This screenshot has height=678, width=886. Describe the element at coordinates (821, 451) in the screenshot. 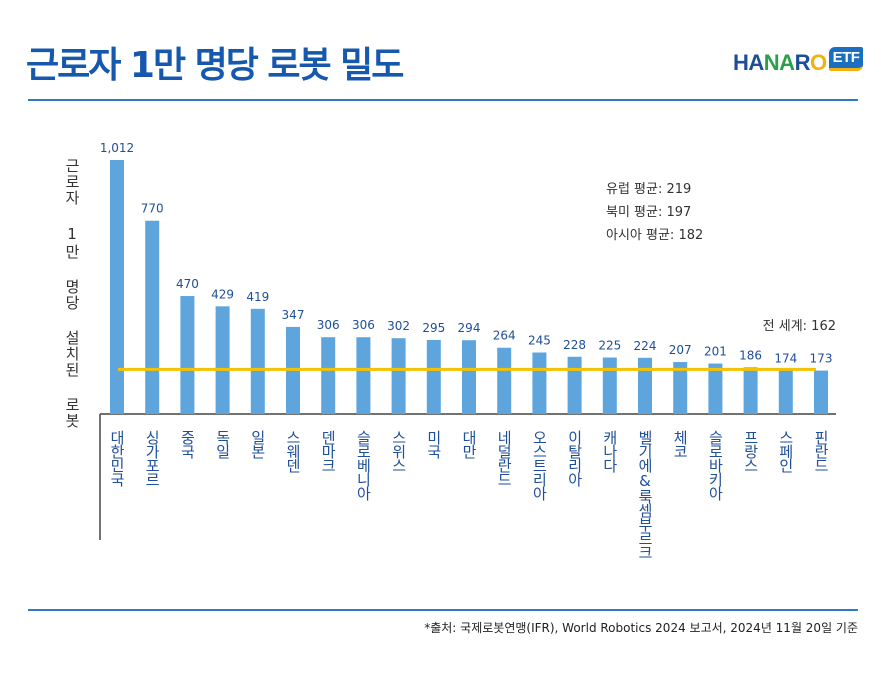

I see `category-label: 핀란드` at that location.